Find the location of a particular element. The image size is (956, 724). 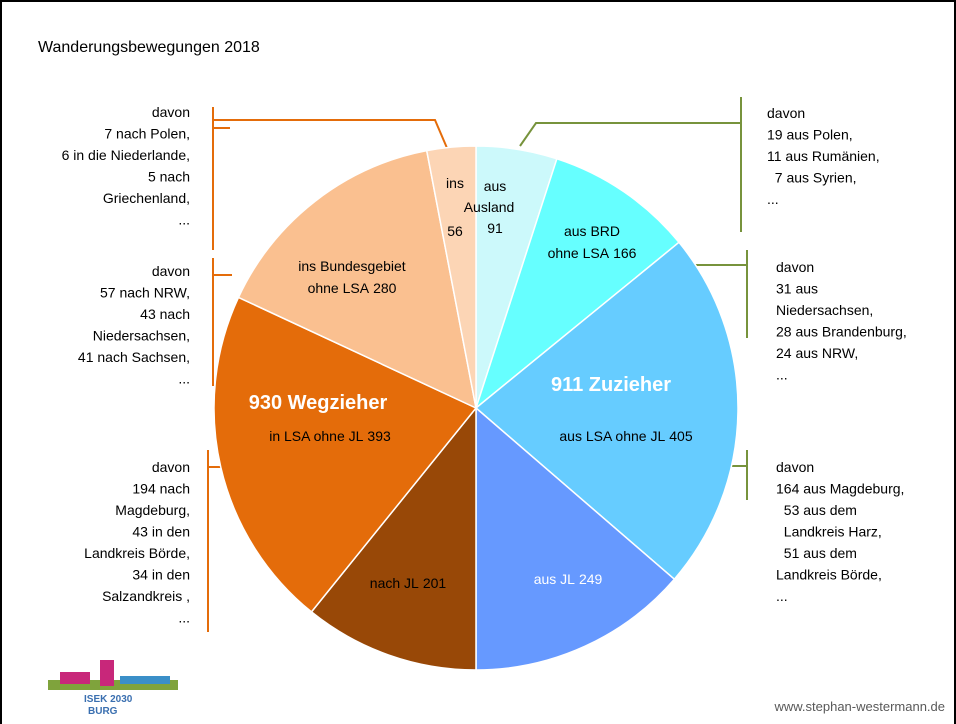

slice-label-text: nach JL is located at coordinates (394, 583).